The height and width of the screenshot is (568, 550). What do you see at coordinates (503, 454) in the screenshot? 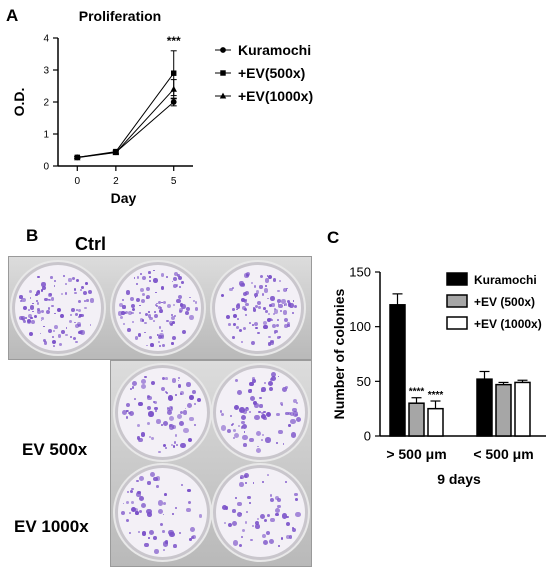
I see `x-tick-label: < 500 μm` at bounding box center [503, 454].